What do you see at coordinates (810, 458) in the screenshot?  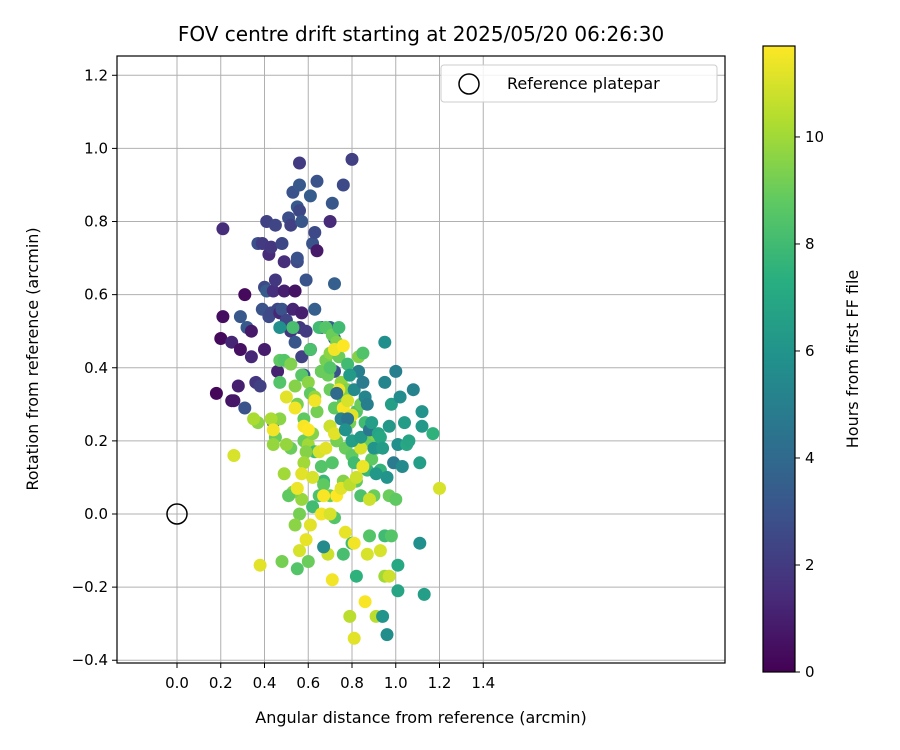 I see `colorbar-tick-label: 4` at bounding box center [810, 458].